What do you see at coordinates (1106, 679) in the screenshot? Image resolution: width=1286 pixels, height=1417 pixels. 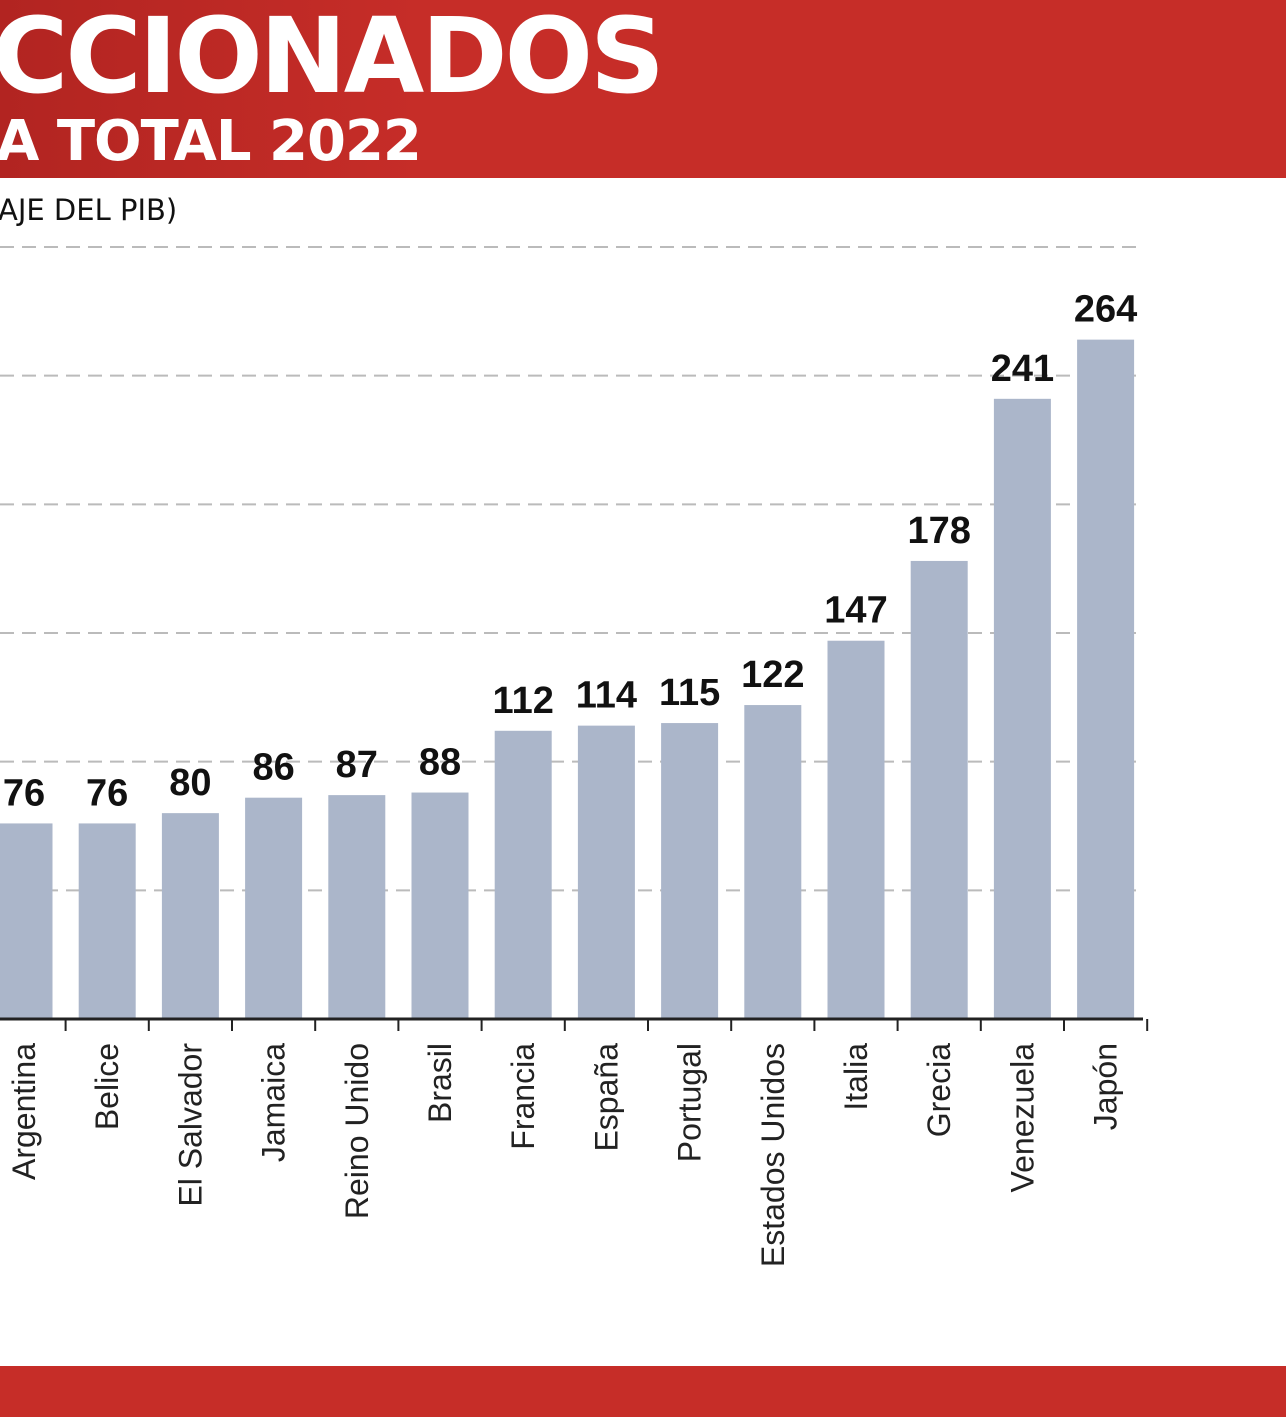 I see `bar-japón` at bounding box center [1106, 679].